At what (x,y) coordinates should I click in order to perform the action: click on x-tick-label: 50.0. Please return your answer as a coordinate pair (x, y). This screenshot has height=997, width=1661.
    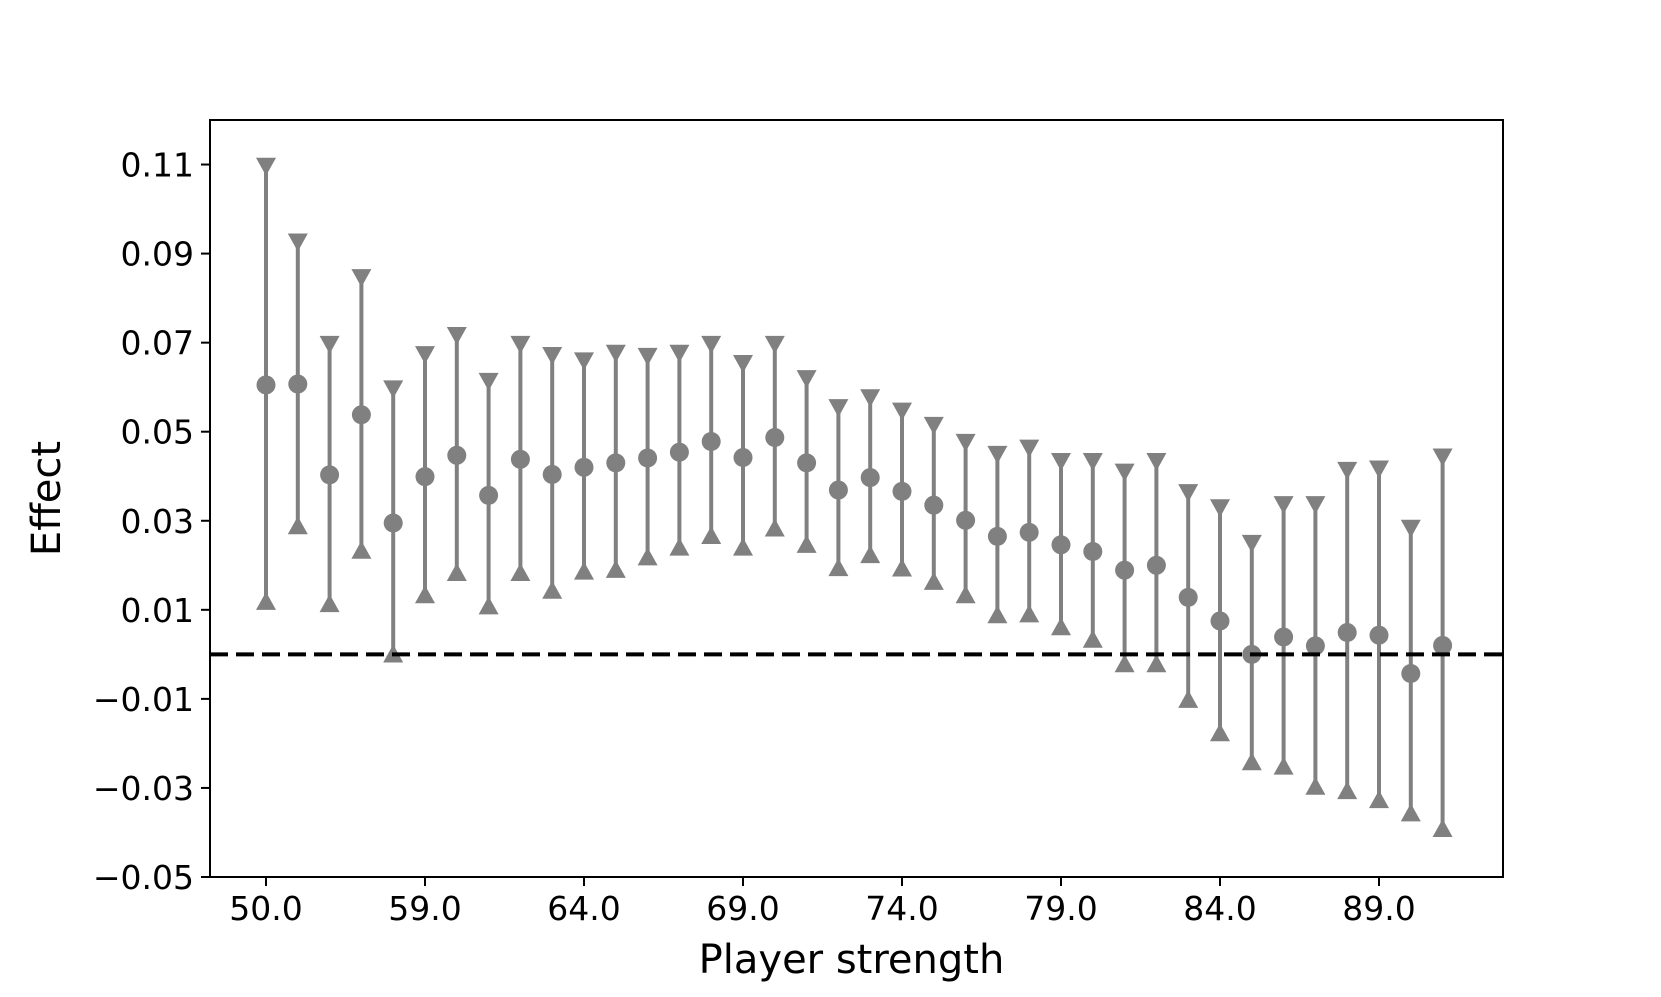
    Looking at the image, I should click on (265, 908).